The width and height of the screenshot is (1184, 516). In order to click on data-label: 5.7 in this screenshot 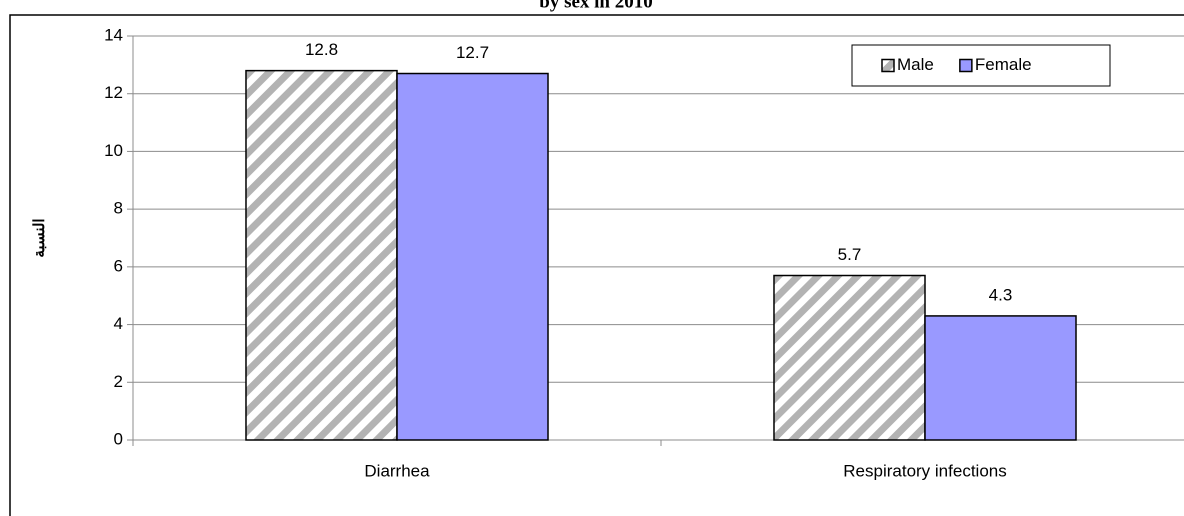, I will do `click(850, 254)`.